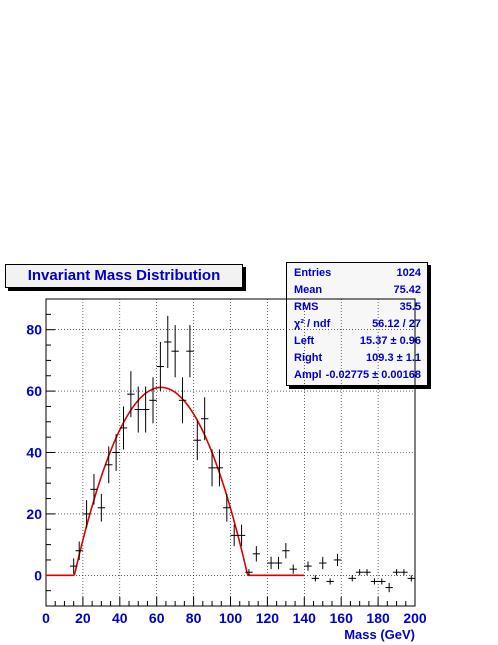 The height and width of the screenshot is (645, 498). Describe the element at coordinates (306, 307) in the screenshot. I see `stat-label: RMS` at that location.